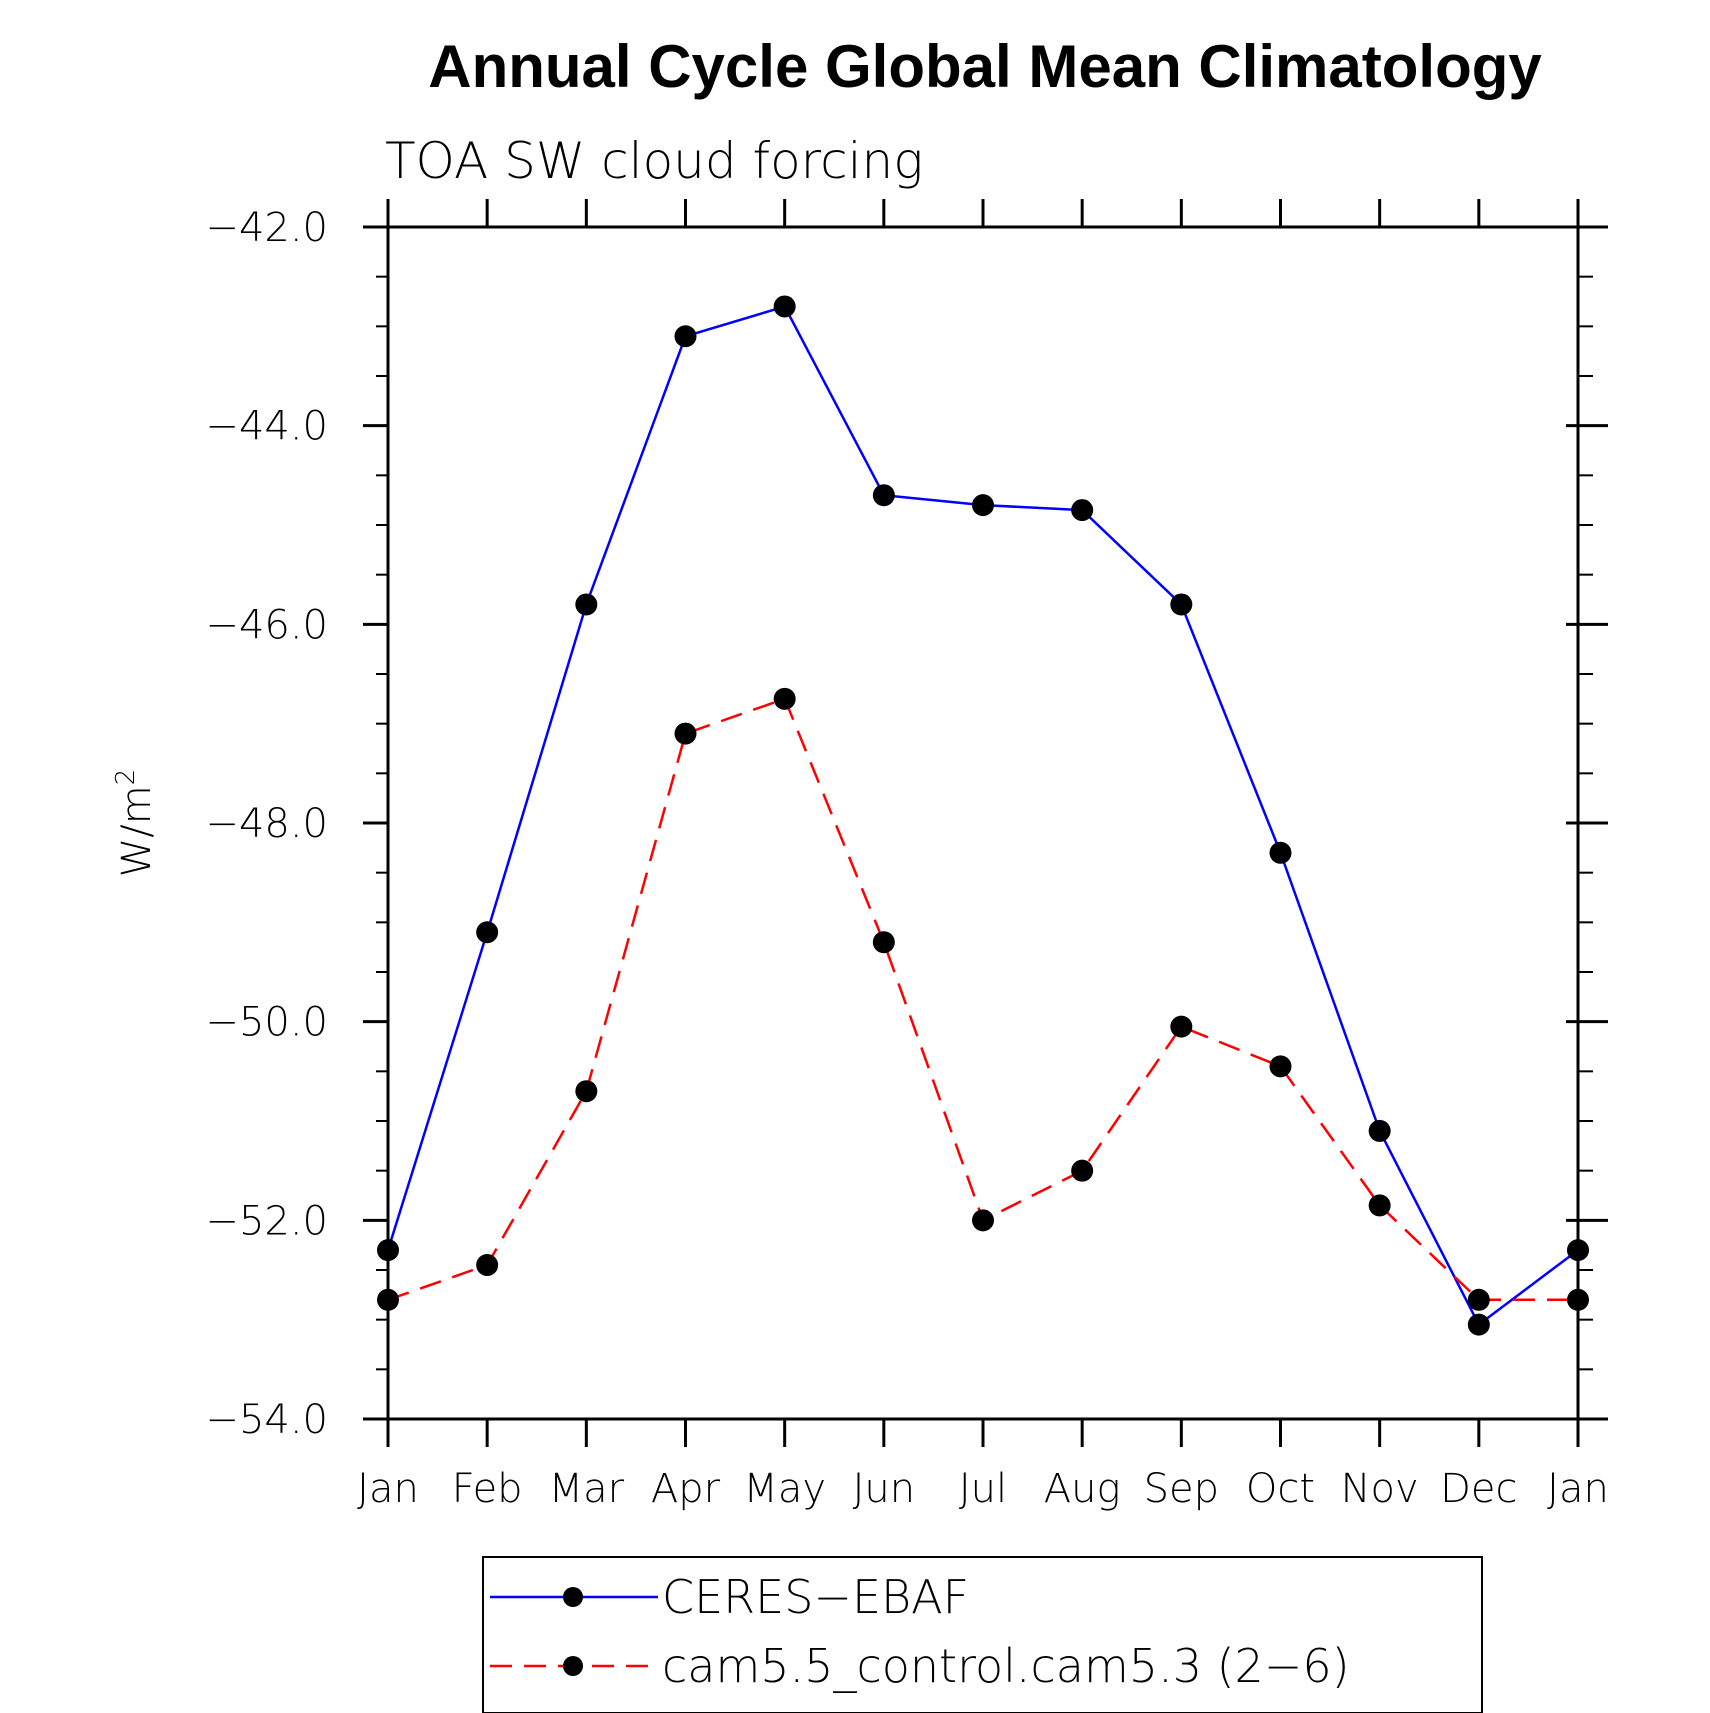  What do you see at coordinates (1082, 1489) in the screenshot?
I see `x-tick-label: Aug` at bounding box center [1082, 1489].